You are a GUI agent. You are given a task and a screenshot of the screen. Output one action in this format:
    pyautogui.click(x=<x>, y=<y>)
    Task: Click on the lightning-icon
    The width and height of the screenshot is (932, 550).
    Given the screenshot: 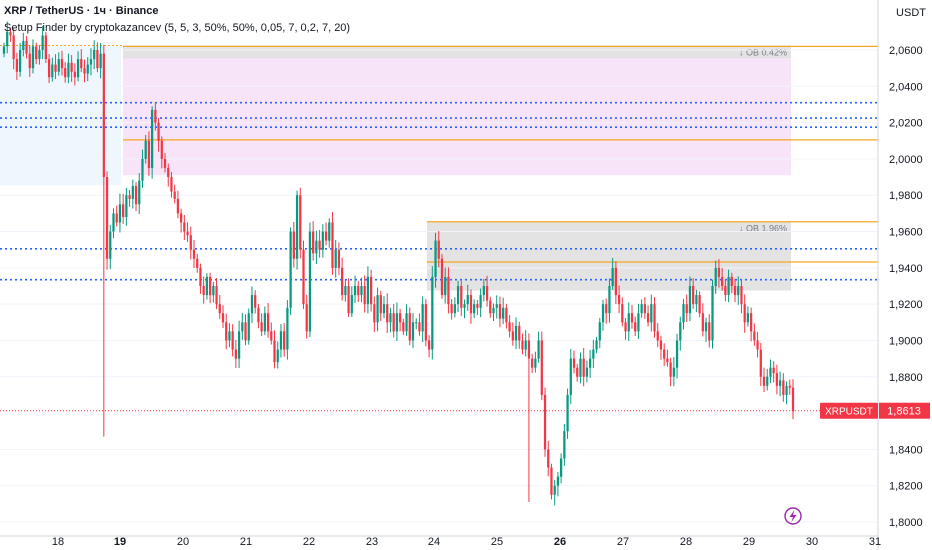 What is the action you would take?
    pyautogui.click(x=793, y=516)
    